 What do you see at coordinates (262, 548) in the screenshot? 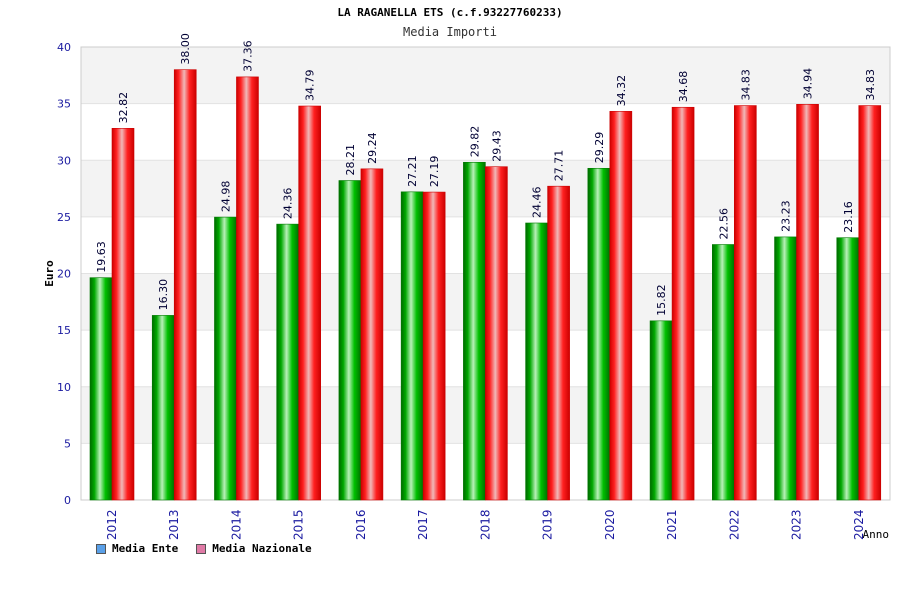
I see `legend-label-media-nazionale: Media Nazionale` at bounding box center [262, 548].